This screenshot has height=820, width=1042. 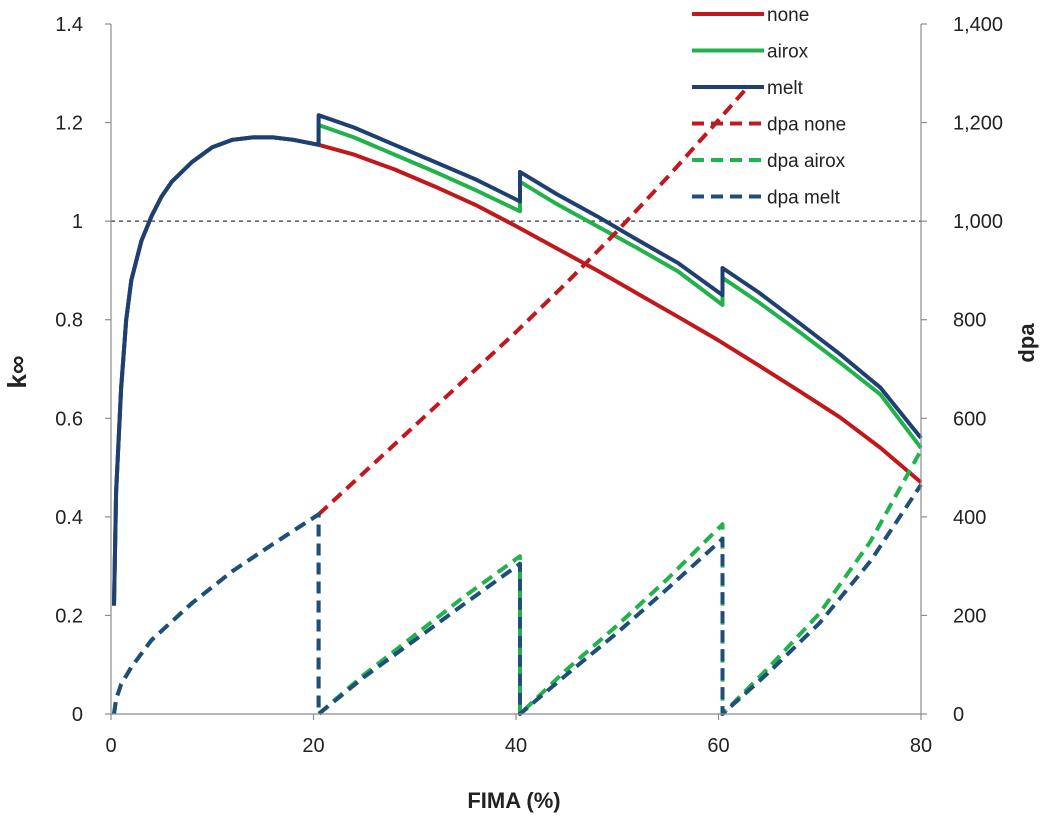 What do you see at coordinates (969, 518) in the screenshot?
I see `y-right-tick-label: 400` at bounding box center [969, 518].